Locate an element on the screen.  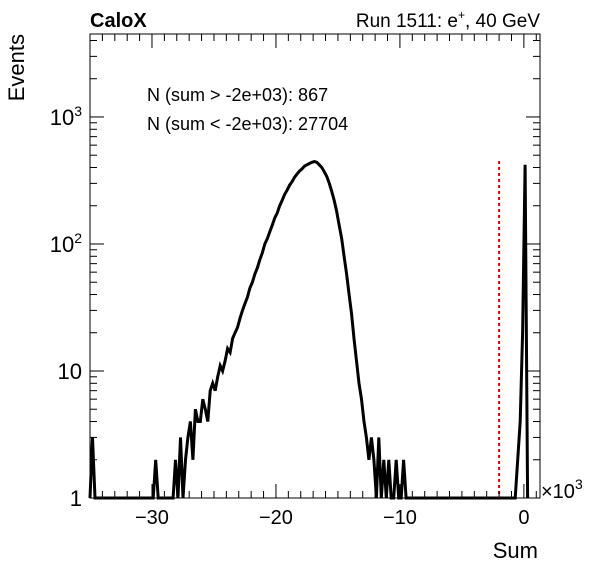
y-tick-label: 10³ is located at coordinates (66, 116).